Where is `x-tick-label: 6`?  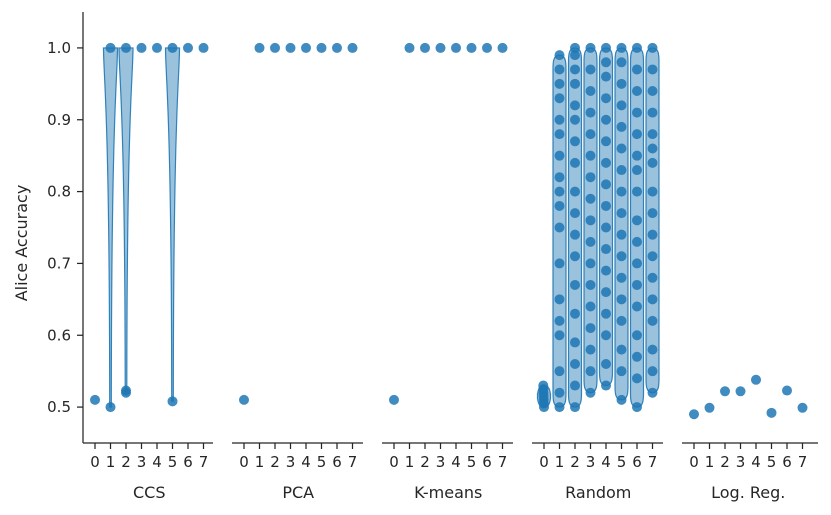
x-tick-label: 6 is located at coordinates (487, 462).